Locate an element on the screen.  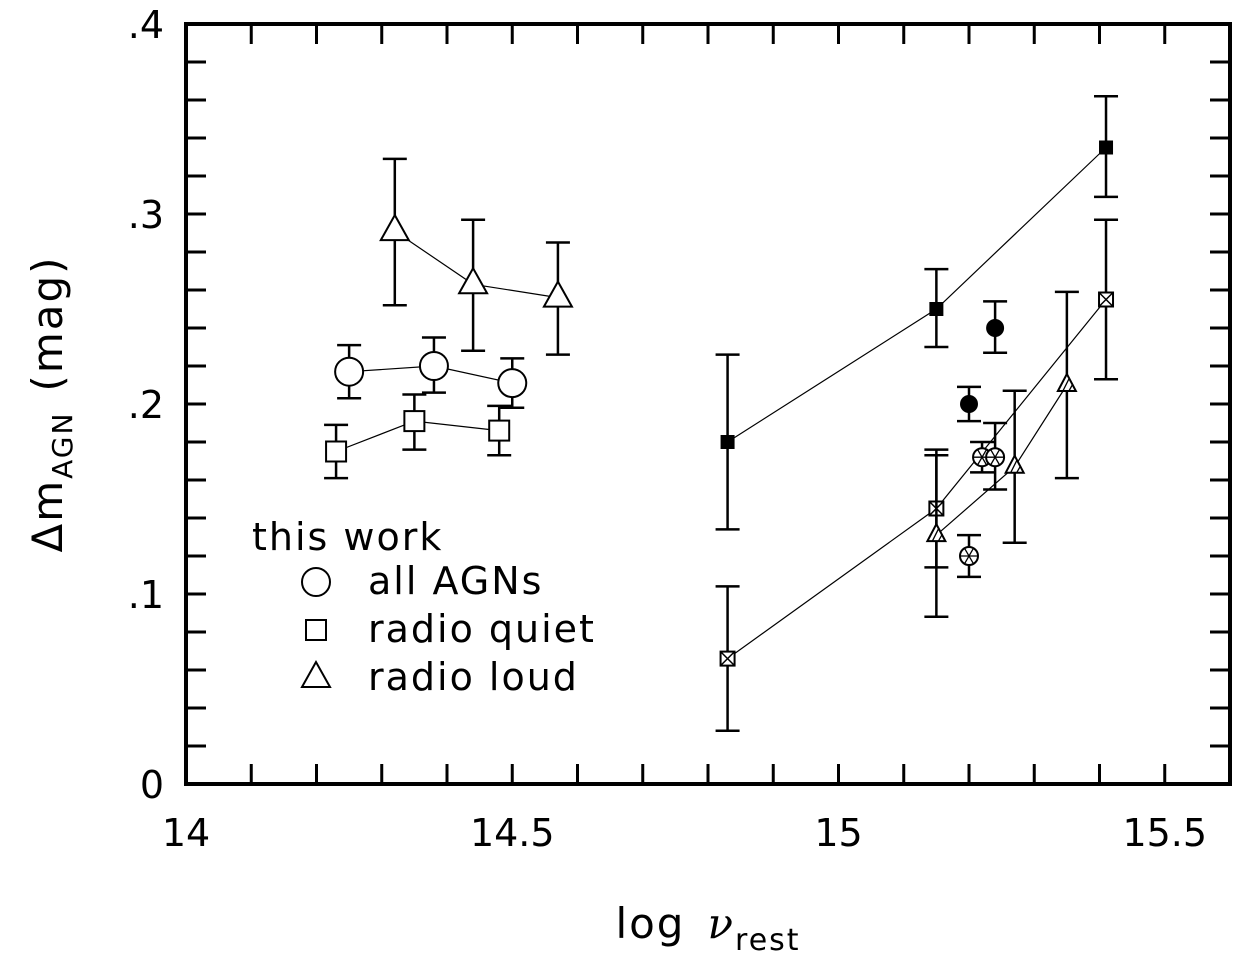
legend-label-1: radio quiet is located at coordinates (482, 629).